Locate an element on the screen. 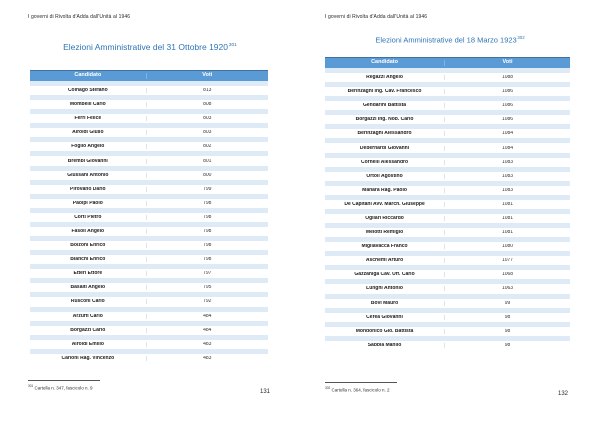  table-row: Pirovano Dario 799 is located at coordinates (149, 186).